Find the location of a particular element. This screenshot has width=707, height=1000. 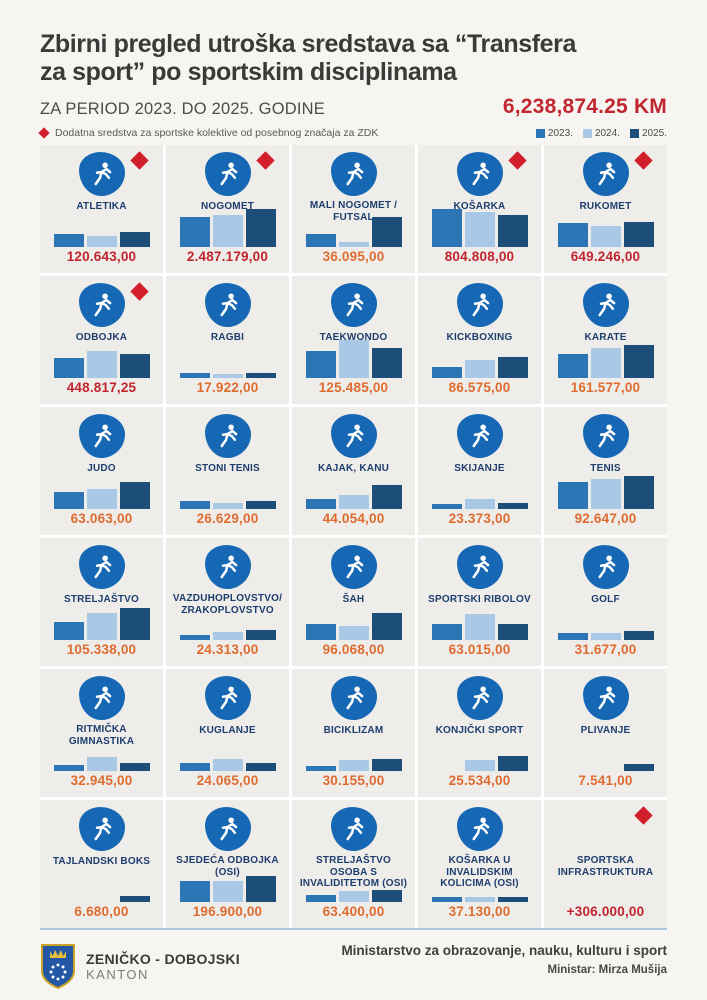

discipline-name: ATLETIKA is located at coordinates (101, 206).